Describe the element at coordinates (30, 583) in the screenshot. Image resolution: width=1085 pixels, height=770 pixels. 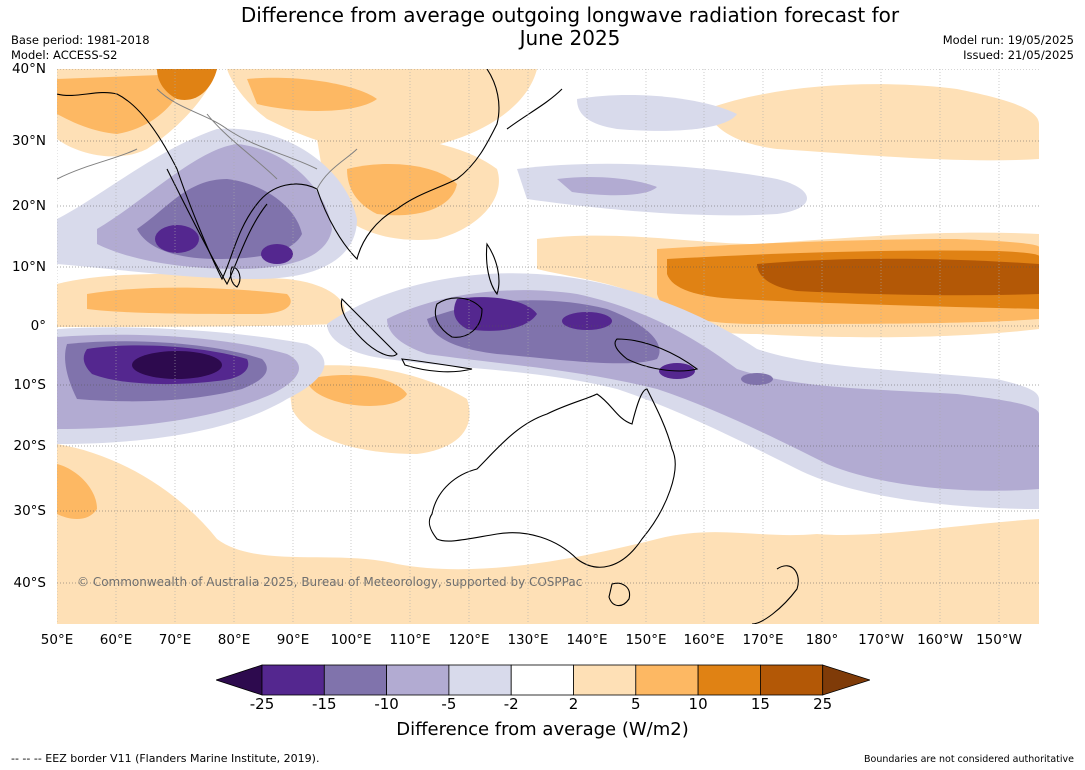
I see `latitude-label: 40°S` at that location.